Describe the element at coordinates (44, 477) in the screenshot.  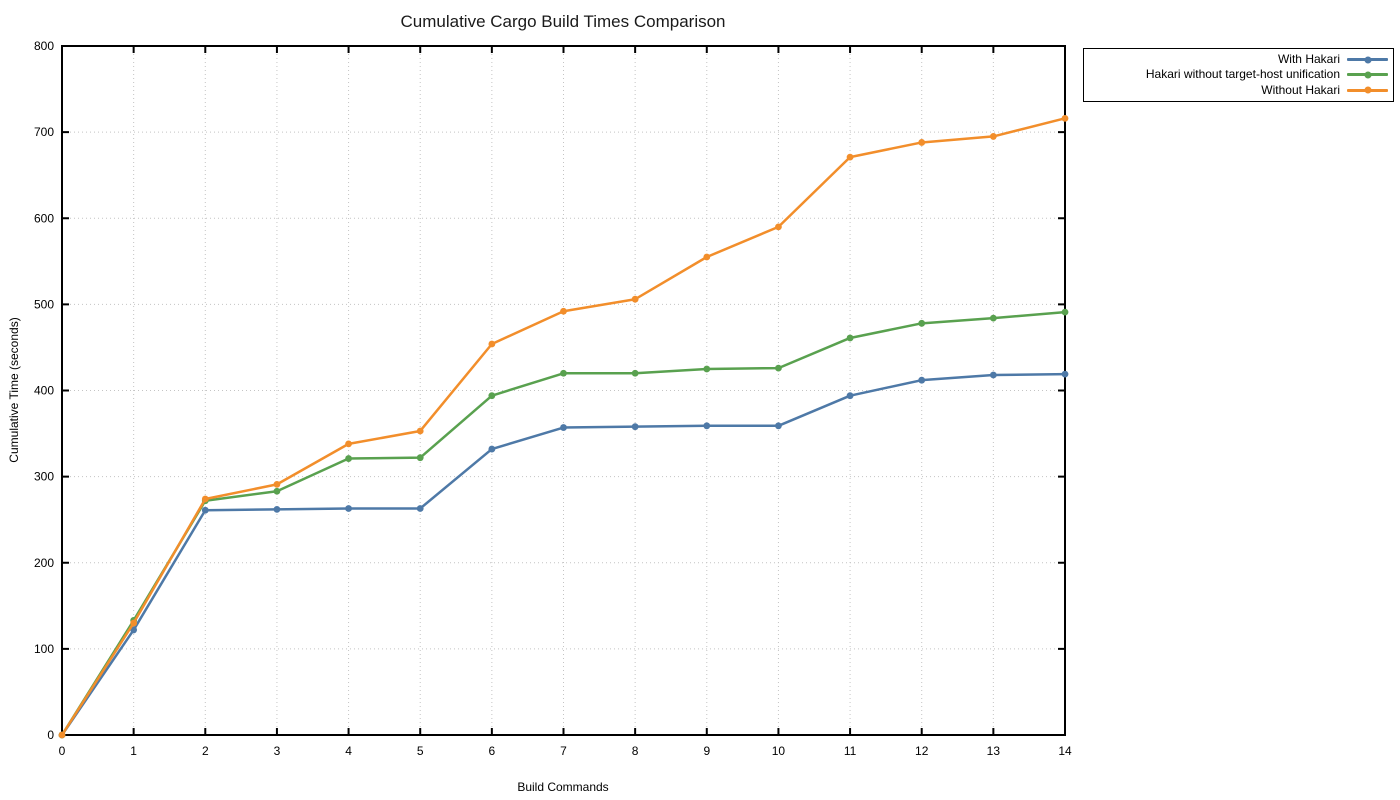
I see `svg-text: 300` at that location.